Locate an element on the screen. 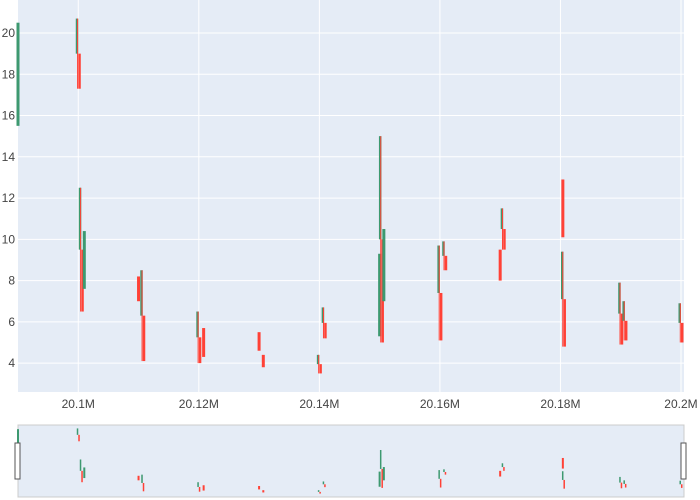 The image size is (700, 500). y-tick-label: 8 is located at coordinates (11, 281).